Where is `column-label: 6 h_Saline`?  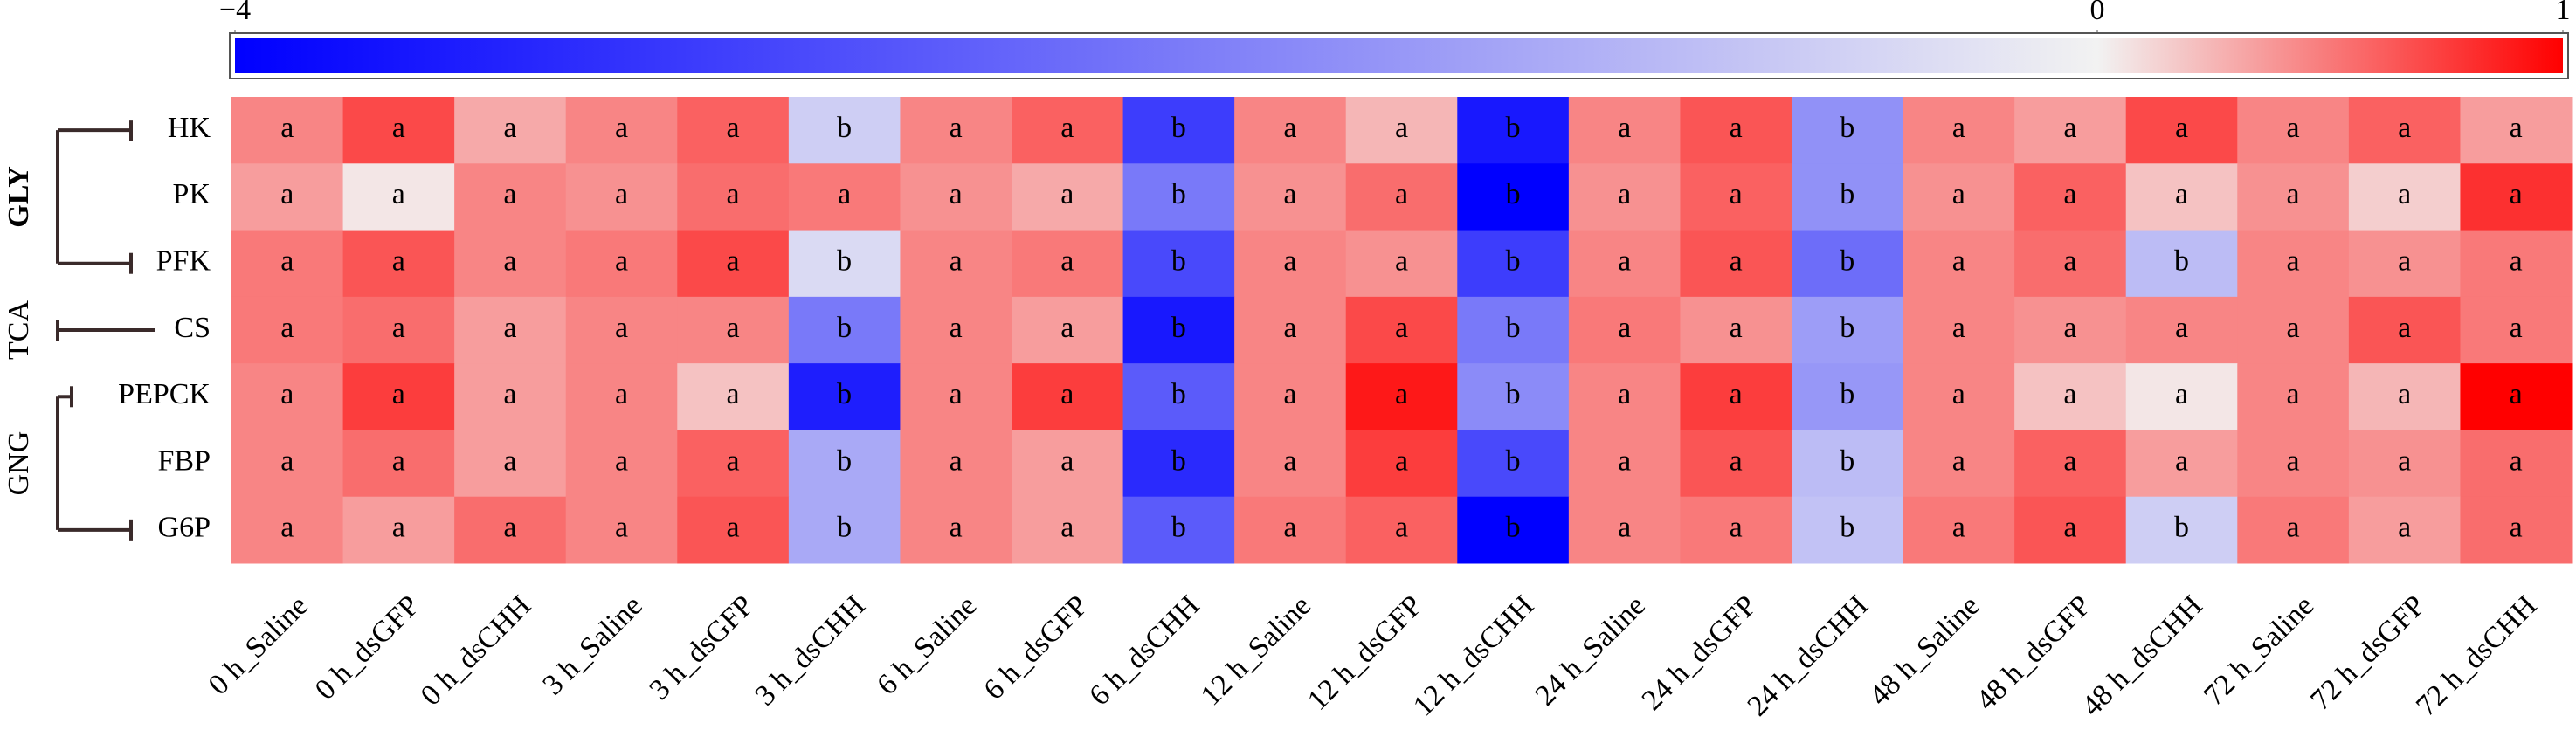 column-label: 6 h_Saline is located at coordinates (927, 645).